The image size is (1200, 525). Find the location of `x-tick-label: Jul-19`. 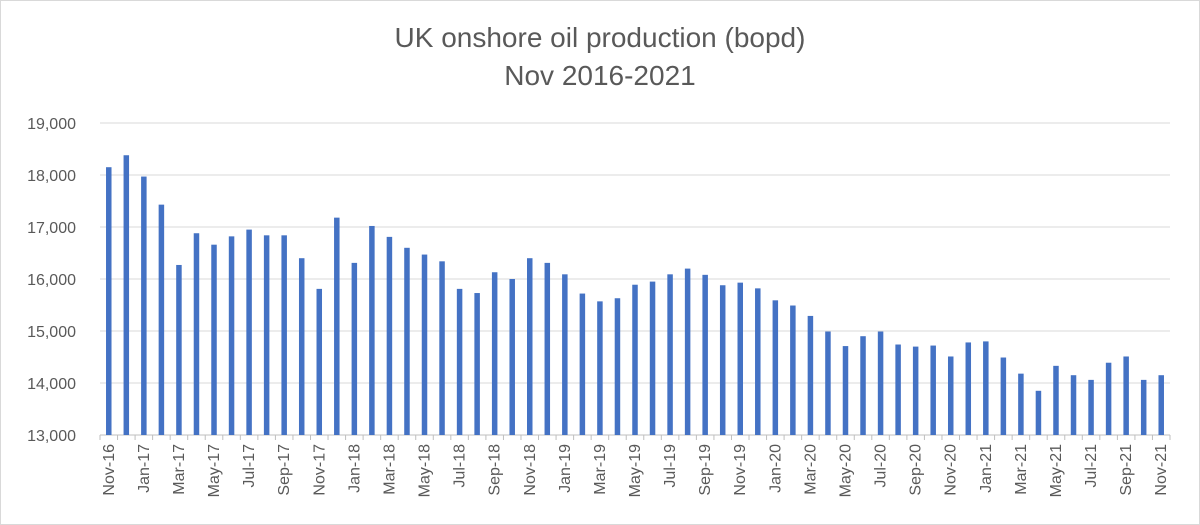

x-tick-label: Jul-19 is located at coordinates (670, 466).